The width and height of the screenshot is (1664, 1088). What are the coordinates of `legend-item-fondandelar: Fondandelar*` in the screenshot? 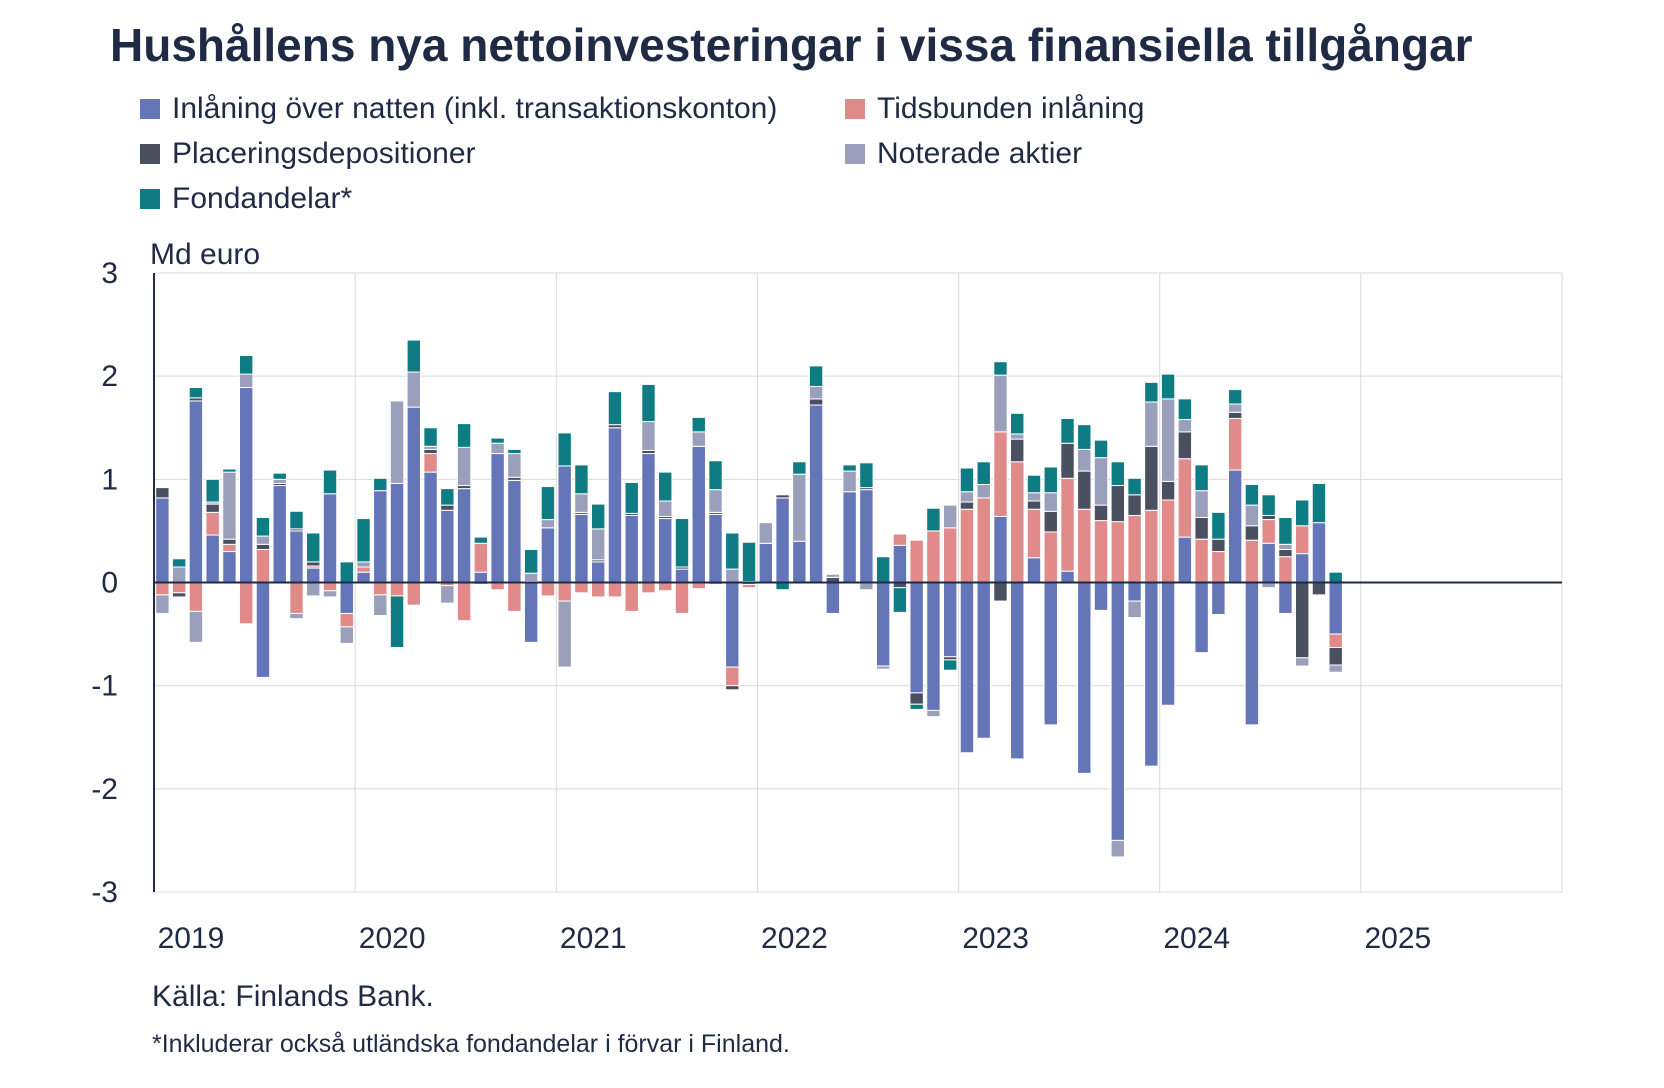 It's located at (246, 199).